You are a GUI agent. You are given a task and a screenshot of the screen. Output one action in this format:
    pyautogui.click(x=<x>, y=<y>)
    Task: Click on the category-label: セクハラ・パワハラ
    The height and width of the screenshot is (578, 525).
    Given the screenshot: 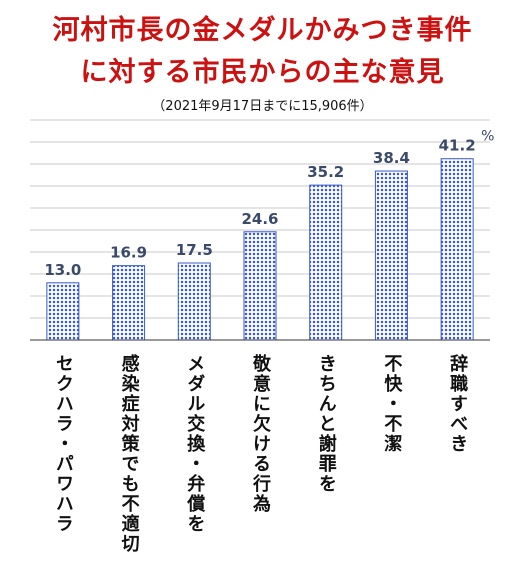 What is the action you would take?
    pyautogui.click(x=63, y=444)
    